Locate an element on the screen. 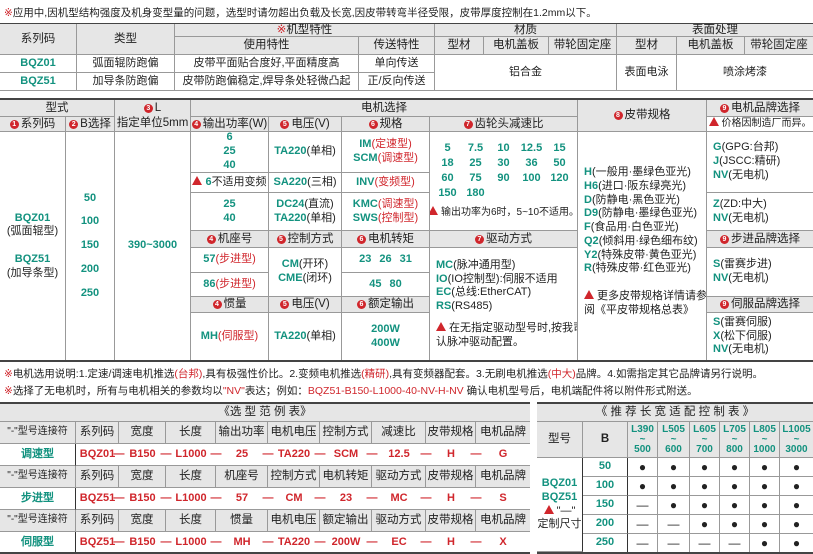 This screenshot has height=554, width=813. header-voltage: 5 电压(V) is located at coordinates (305, 124).